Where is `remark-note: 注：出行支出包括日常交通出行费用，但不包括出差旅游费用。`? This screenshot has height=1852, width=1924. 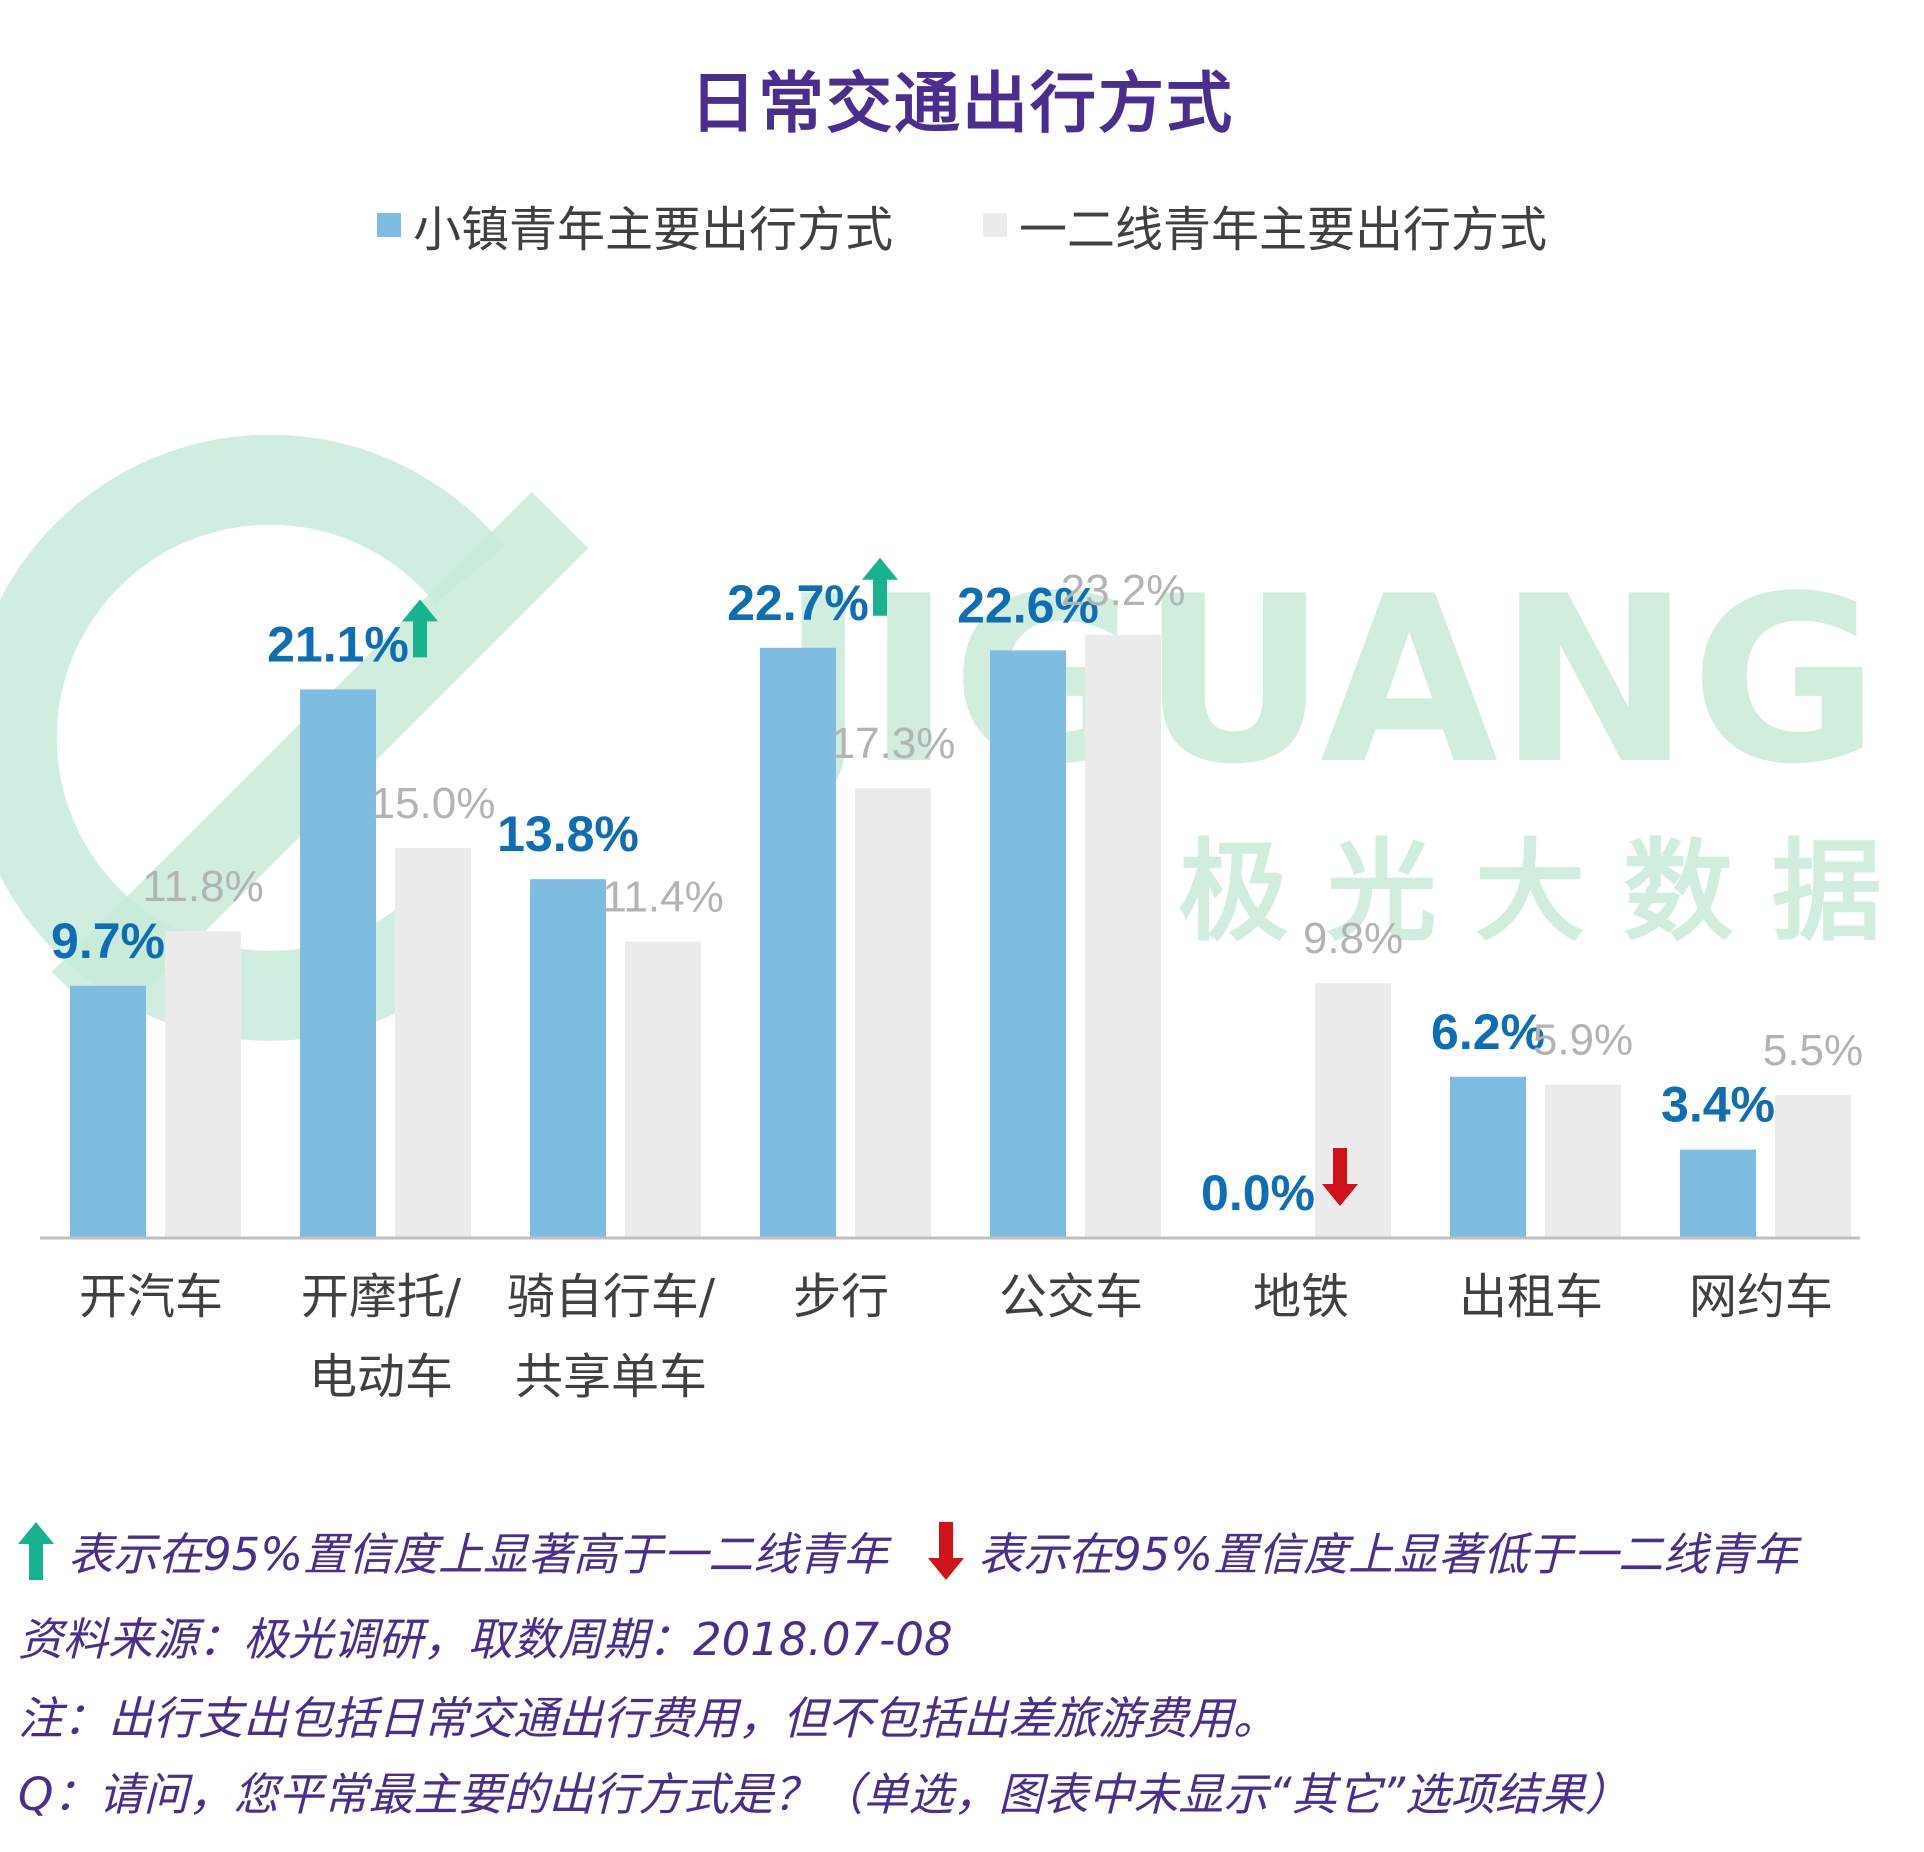 remark-note: 注：出行支出包括日常交通出行费用，但不包括出差旅游费用。 is located at coordinates (648, 1718).